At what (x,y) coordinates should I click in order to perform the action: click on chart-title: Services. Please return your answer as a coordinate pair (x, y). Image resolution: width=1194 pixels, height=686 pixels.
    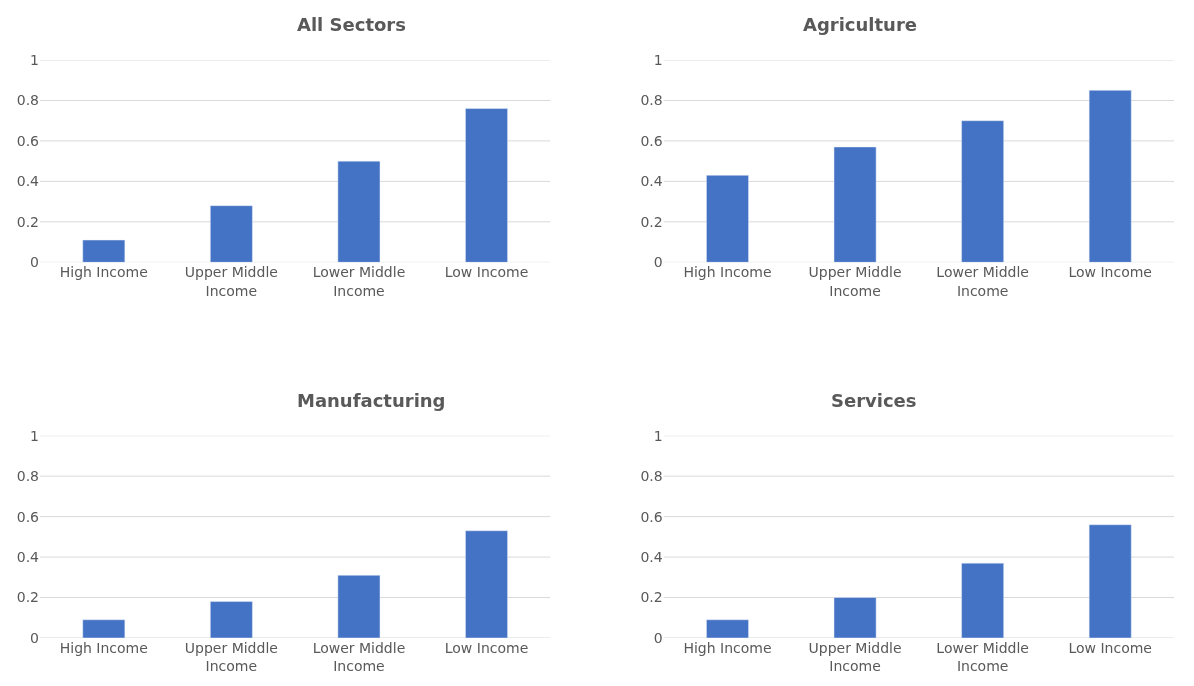
    Looking at the image, I should click on (874, 400).